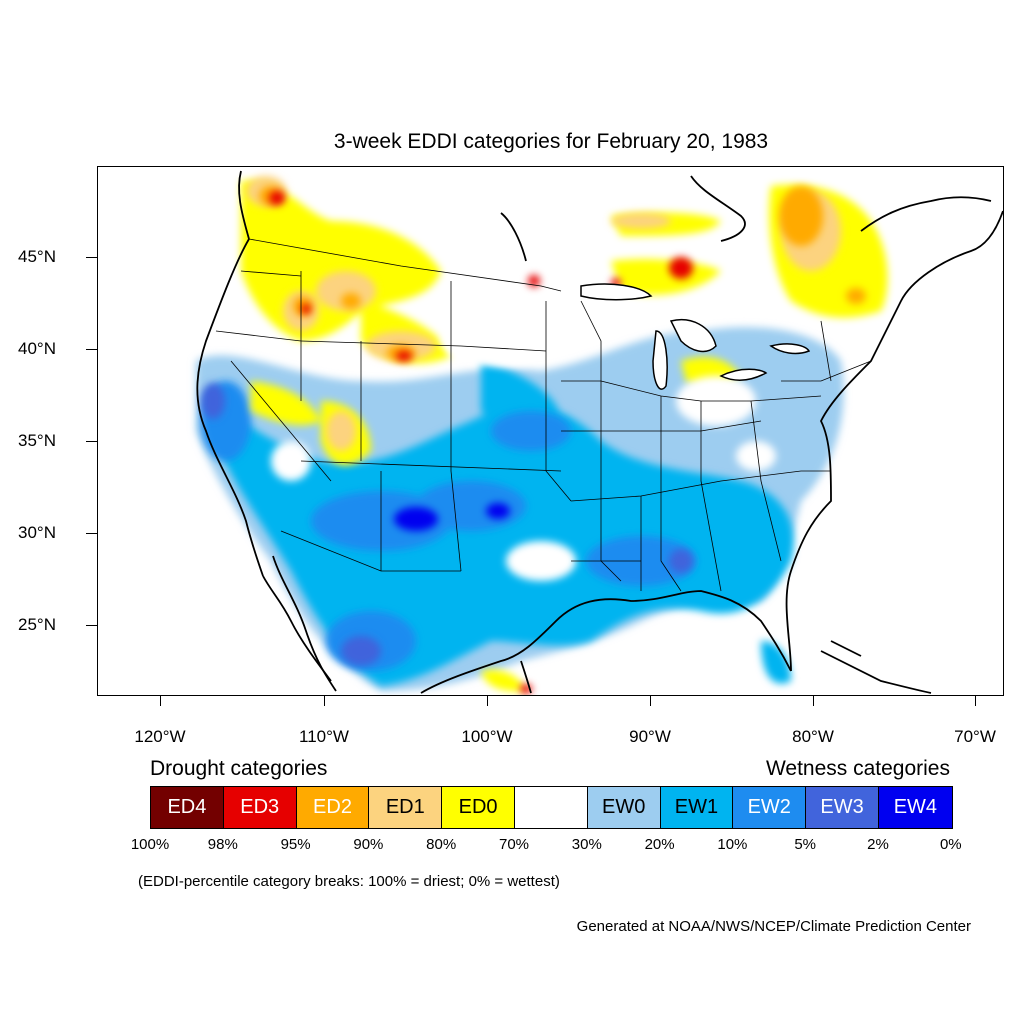  Describe the element at coordinates (770, 807) in the screenshot. I see `legend-box-ew2: EW2` at that location.